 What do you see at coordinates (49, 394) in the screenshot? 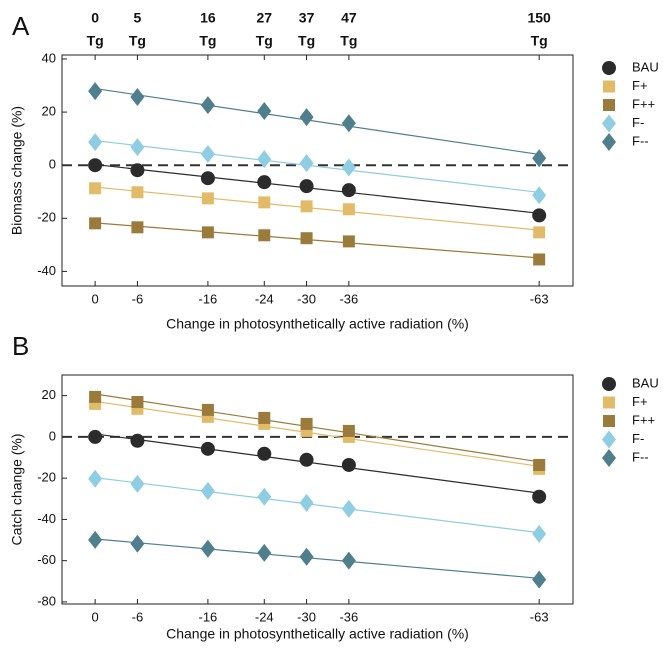
I see `y-tick-label: 20` at bounding box center [49, 394].